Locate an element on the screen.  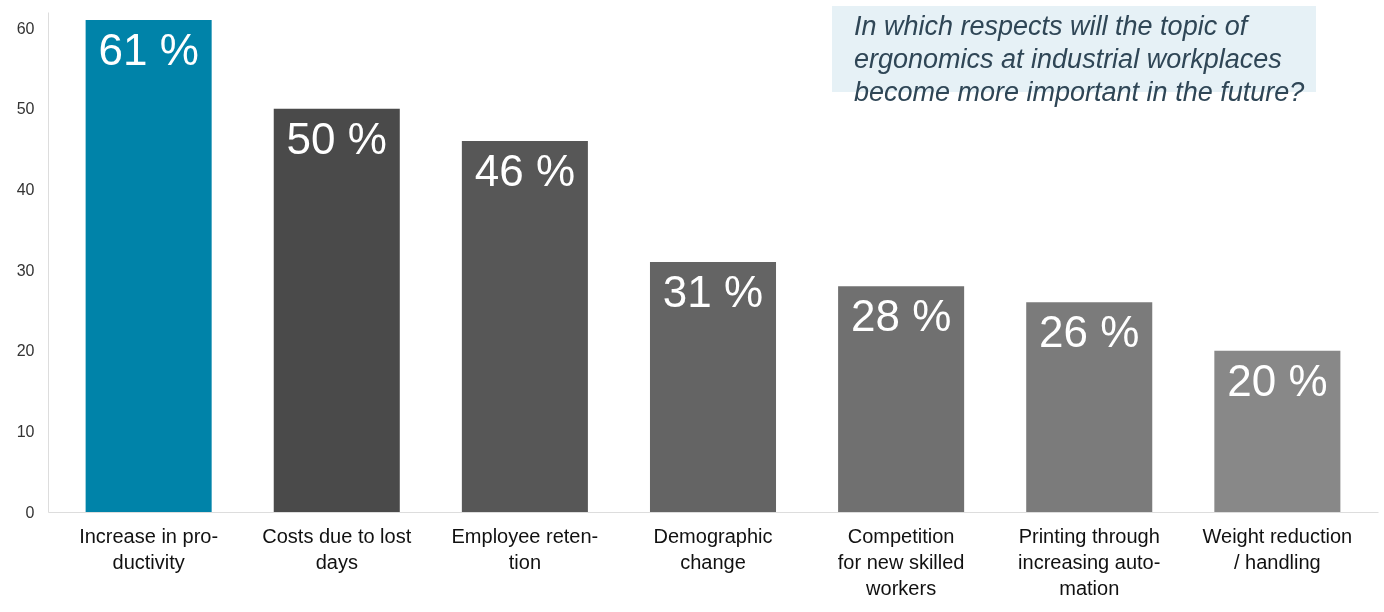
y-tick-label: 60 is located at coordinates (25, 28).